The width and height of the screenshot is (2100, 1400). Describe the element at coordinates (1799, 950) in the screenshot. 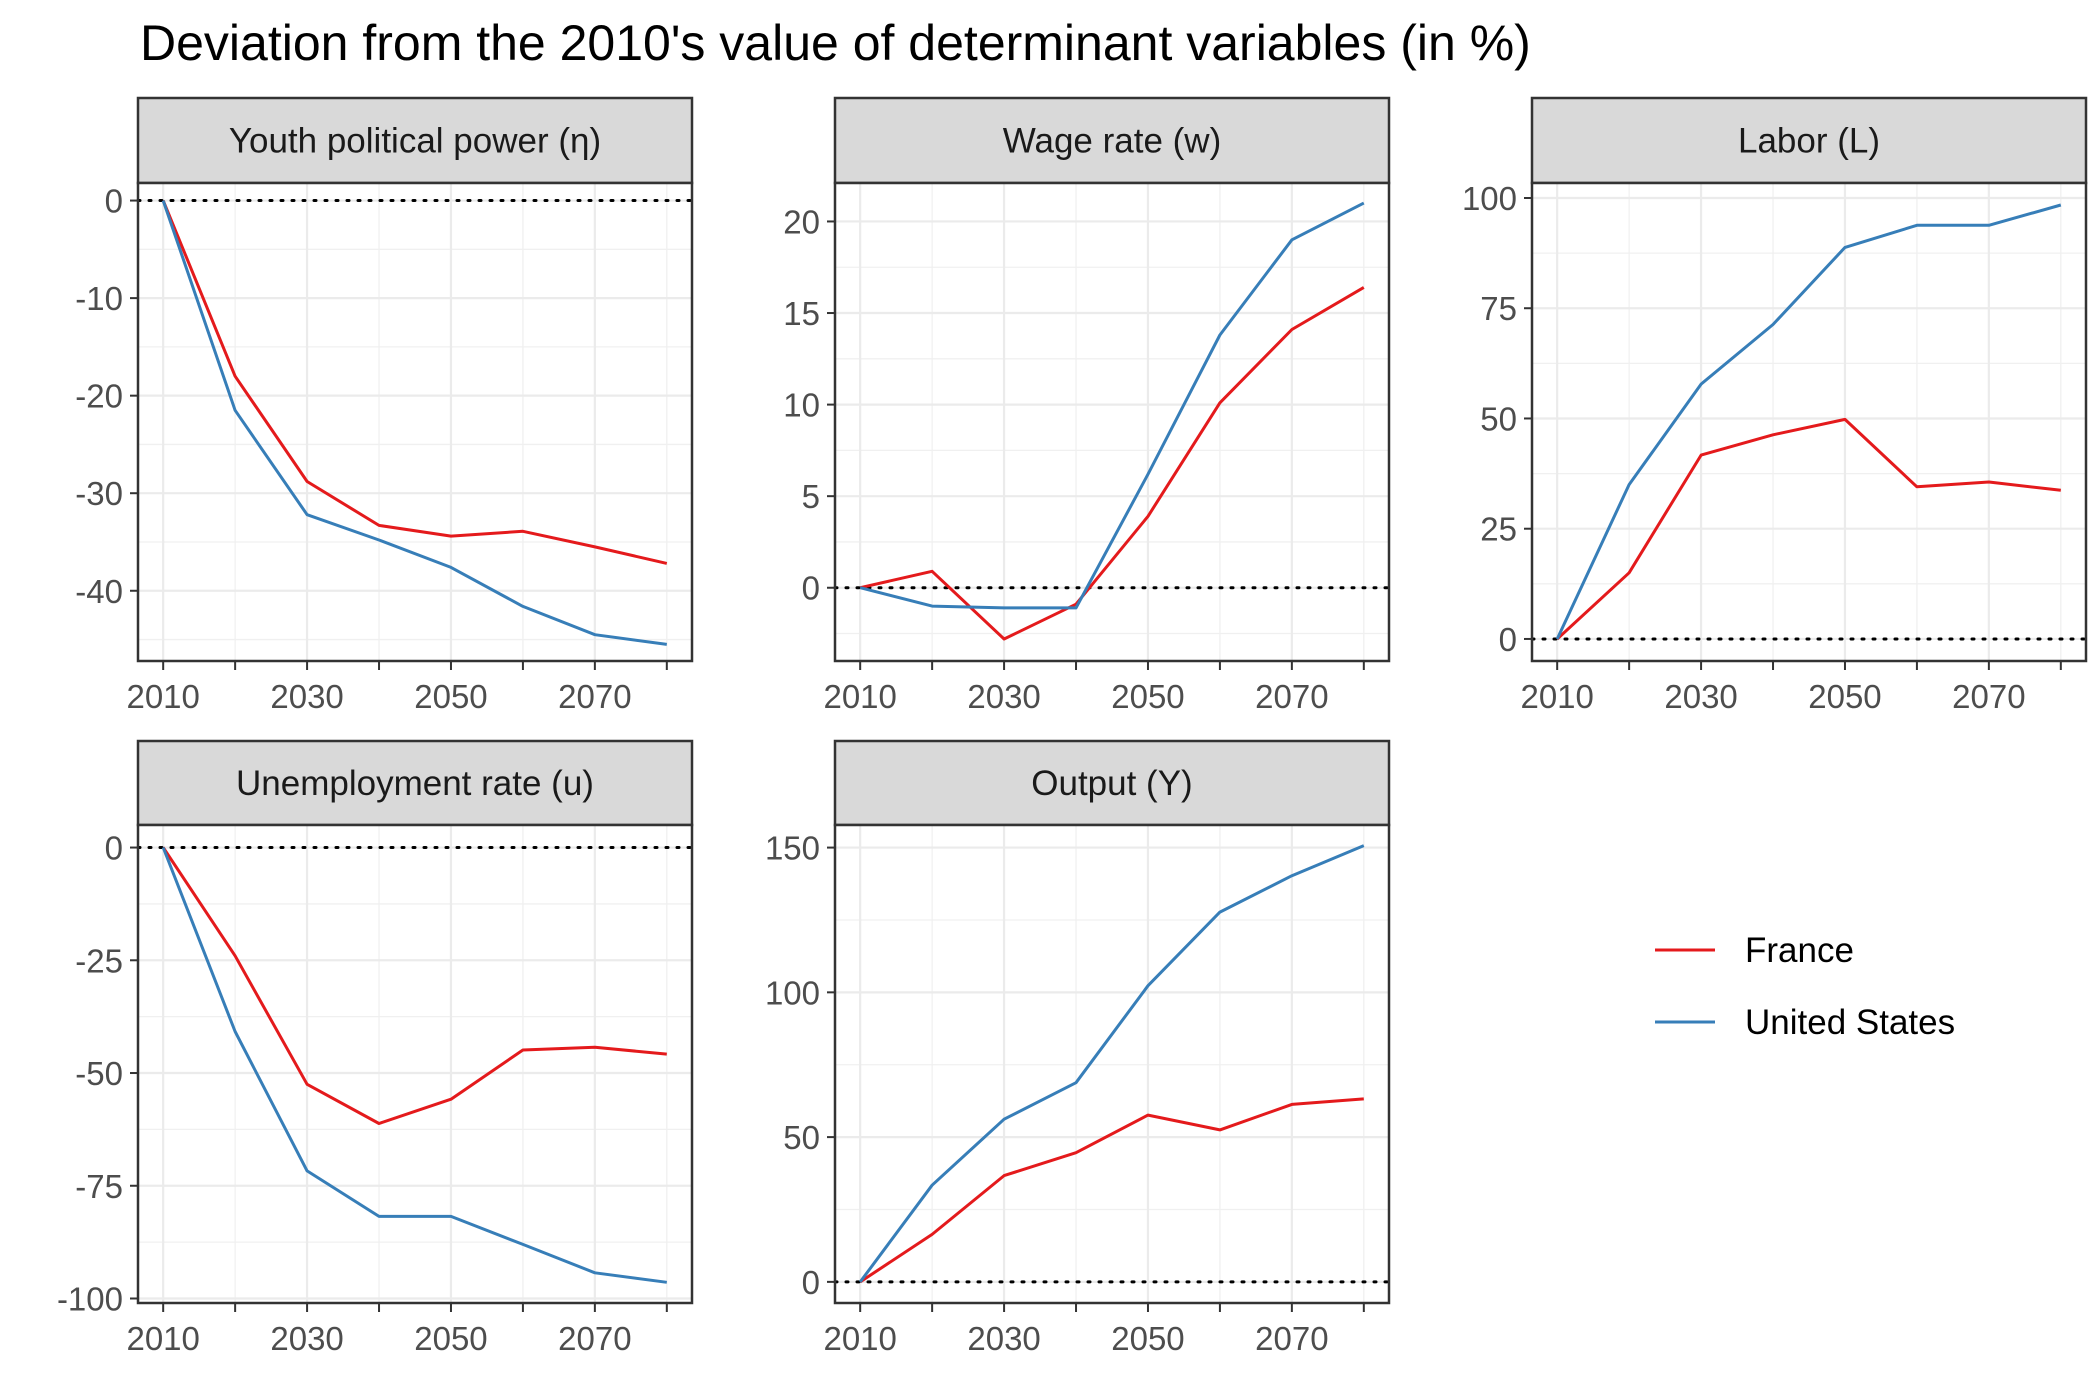

I see `legend-label-france: France` at that location.